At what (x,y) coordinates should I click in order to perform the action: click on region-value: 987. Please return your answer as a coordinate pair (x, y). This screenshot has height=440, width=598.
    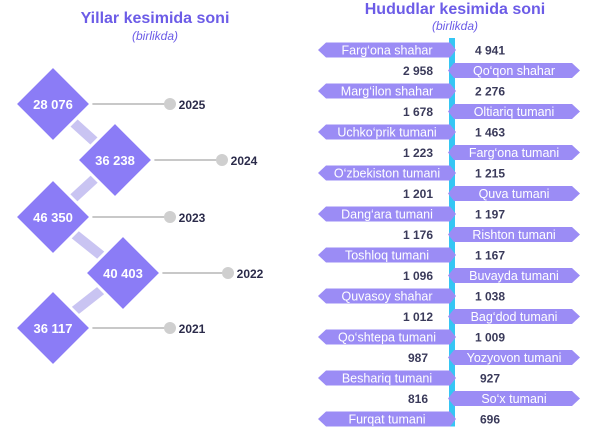
    Looking at the image, I should click on (418, 358).